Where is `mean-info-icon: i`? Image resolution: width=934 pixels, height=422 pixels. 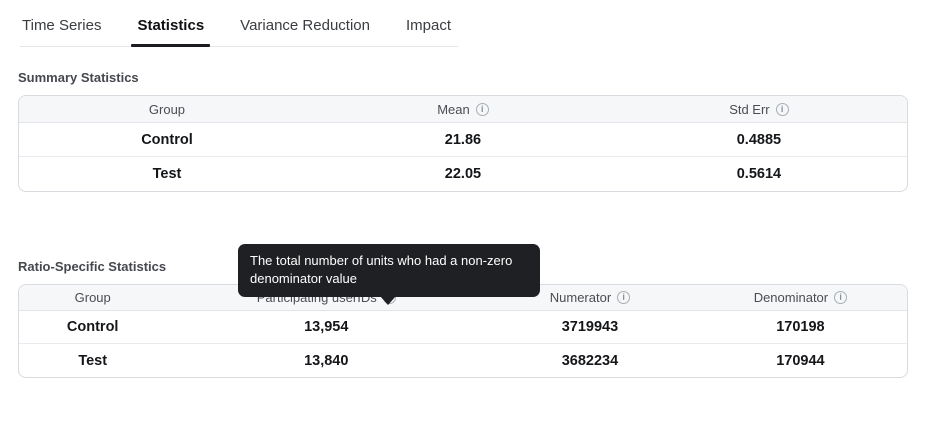 mean-info-icon: i is located at coordinates (482, 109).